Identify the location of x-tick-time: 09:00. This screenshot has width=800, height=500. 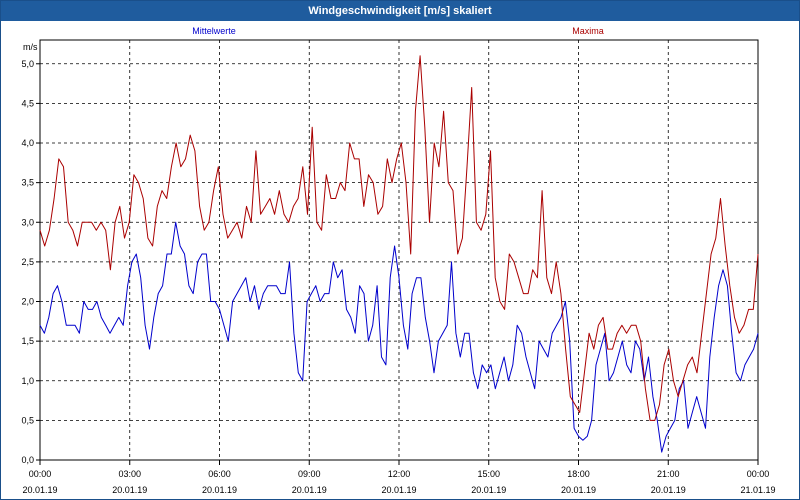
(309, 474).